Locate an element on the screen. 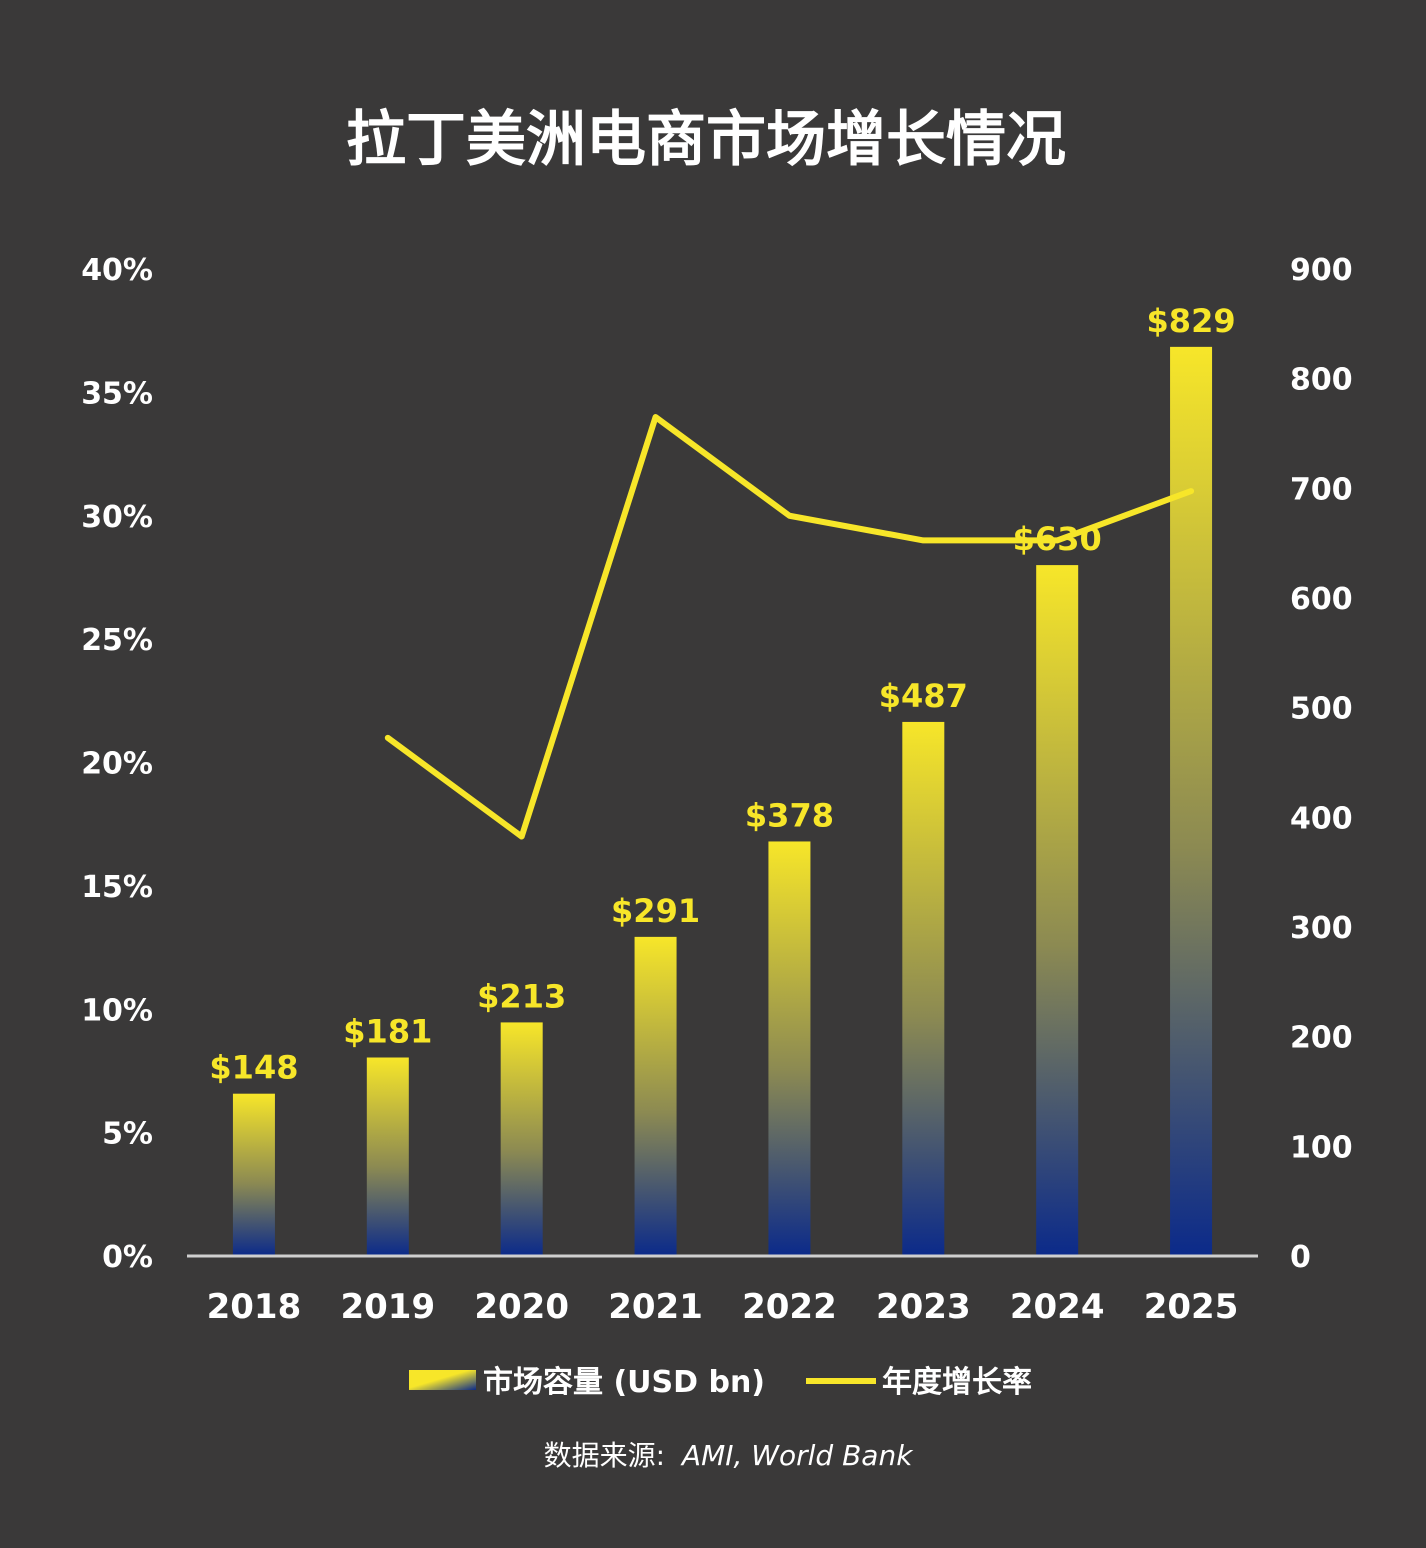  bar-data-label: $487 is located at coordinates (923, 696).